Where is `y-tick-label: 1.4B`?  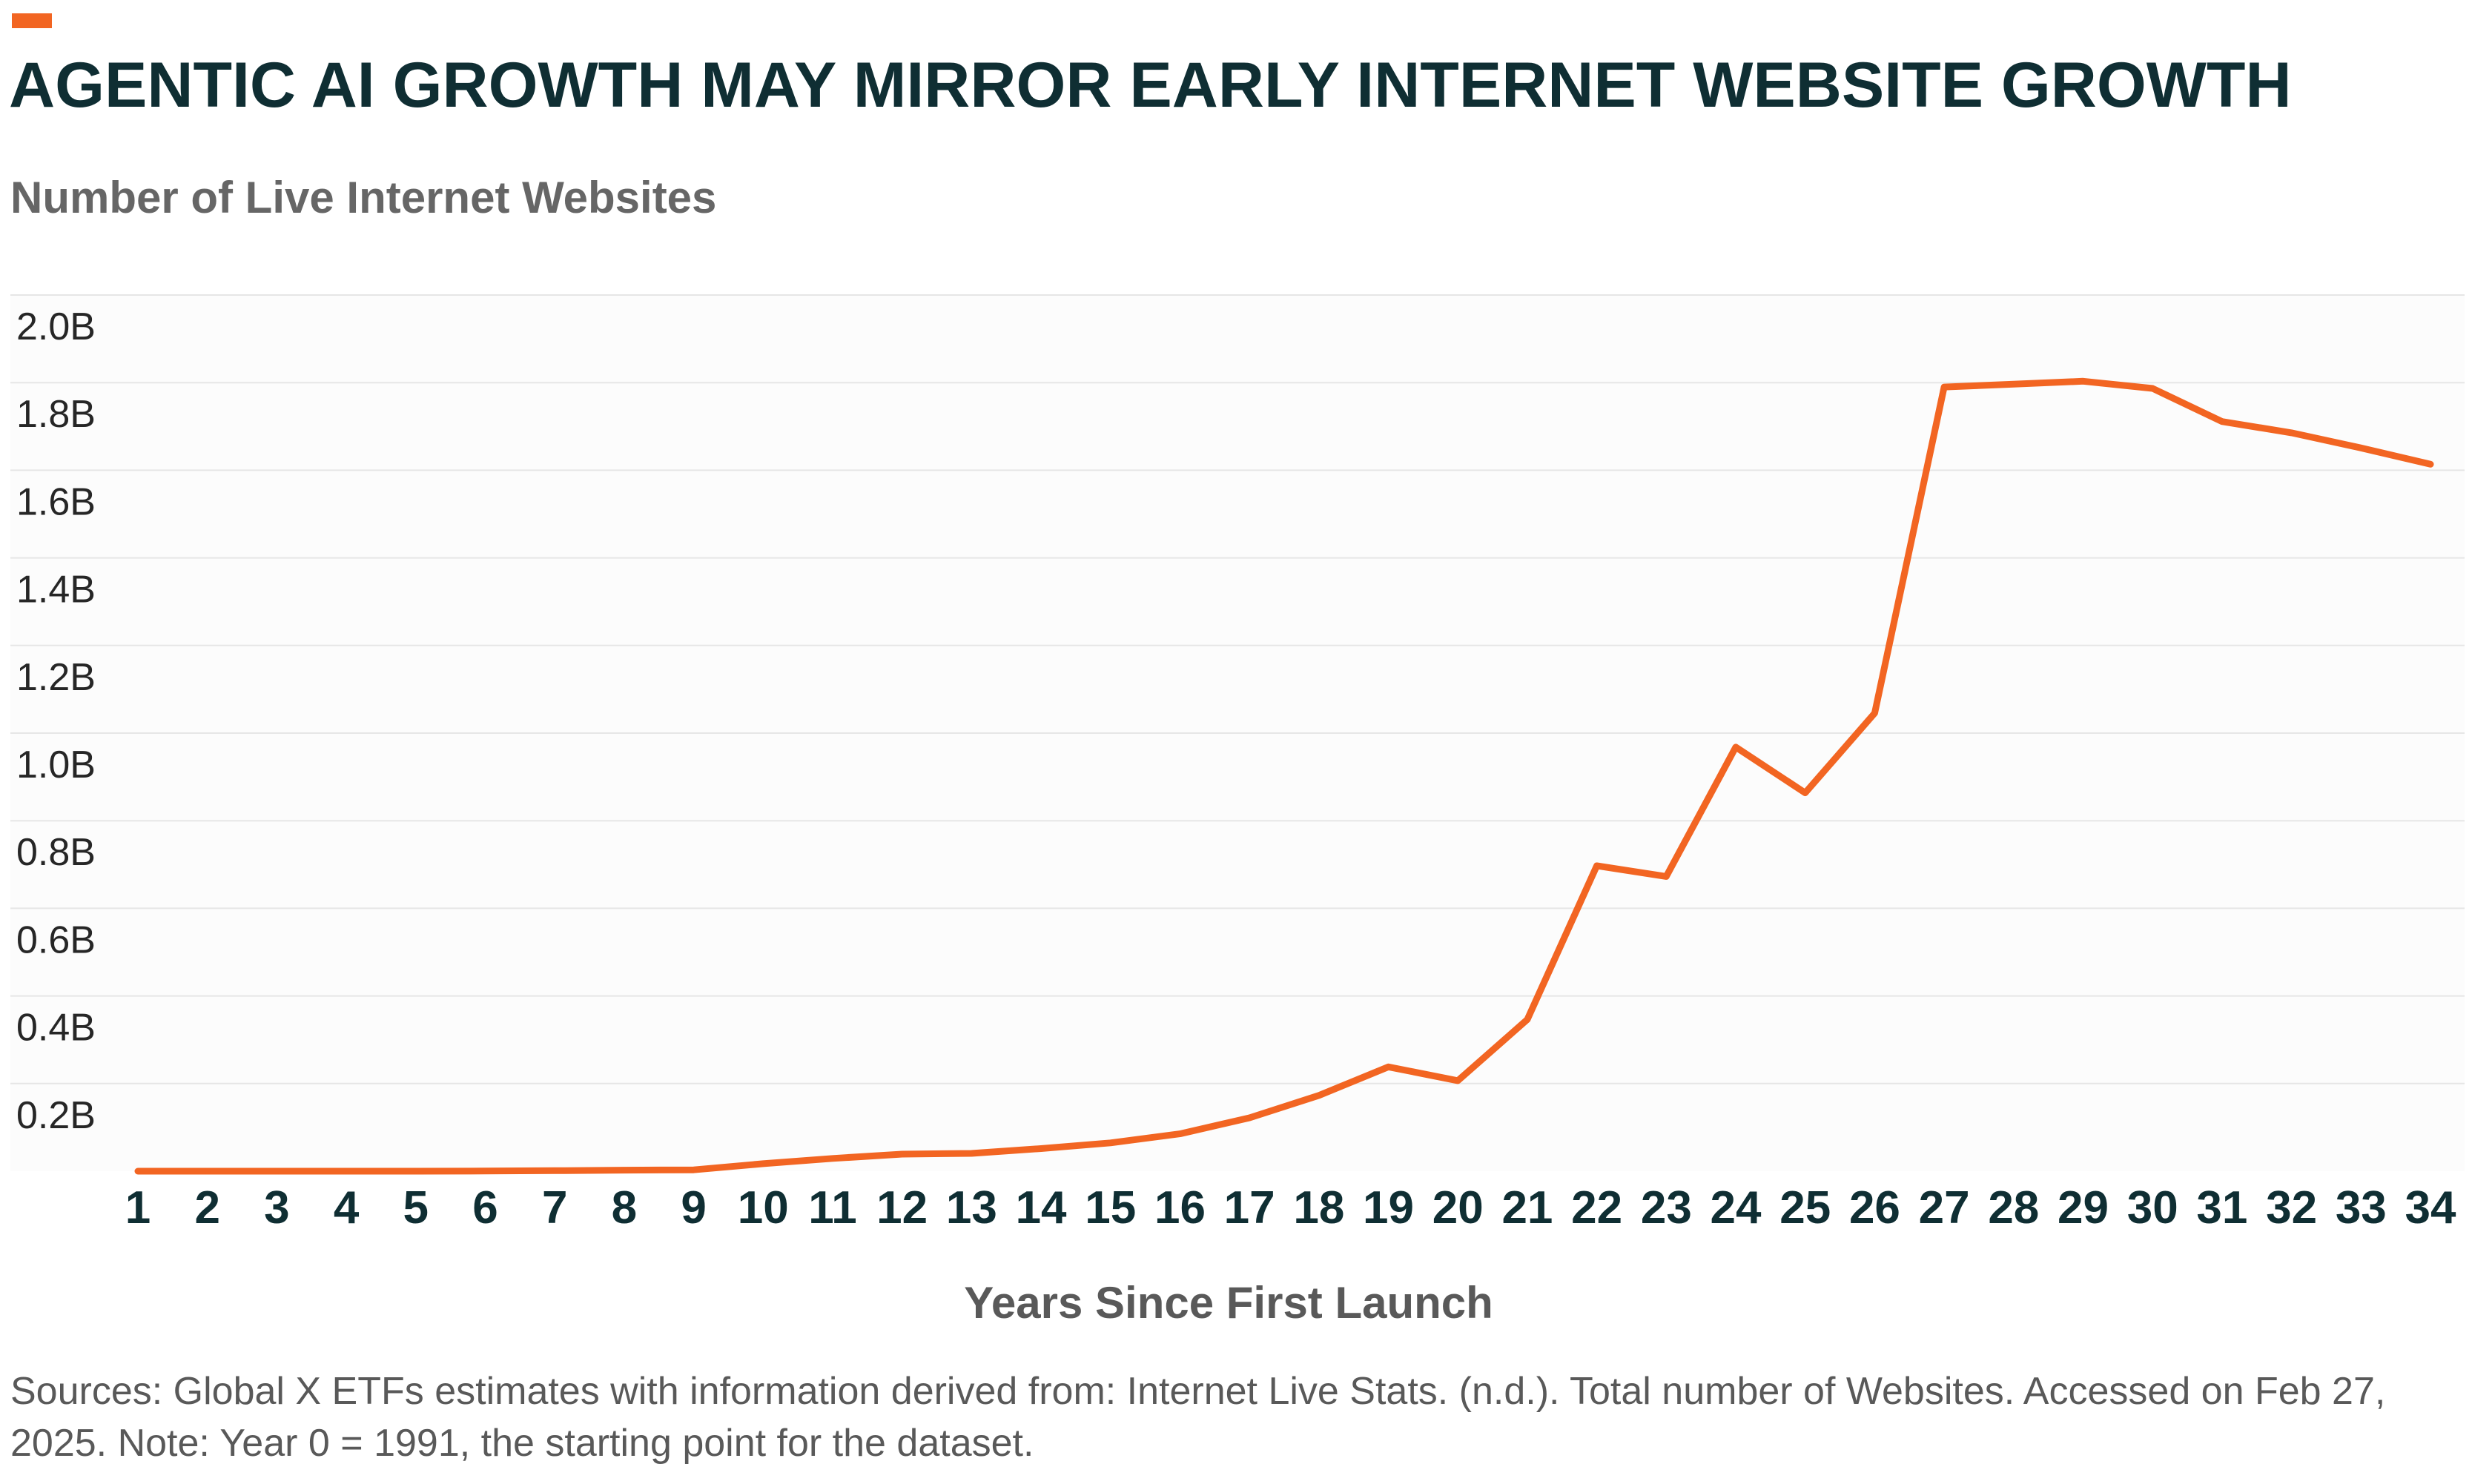 y-tick-label: 1.4B is located at coordinates (56, 590).